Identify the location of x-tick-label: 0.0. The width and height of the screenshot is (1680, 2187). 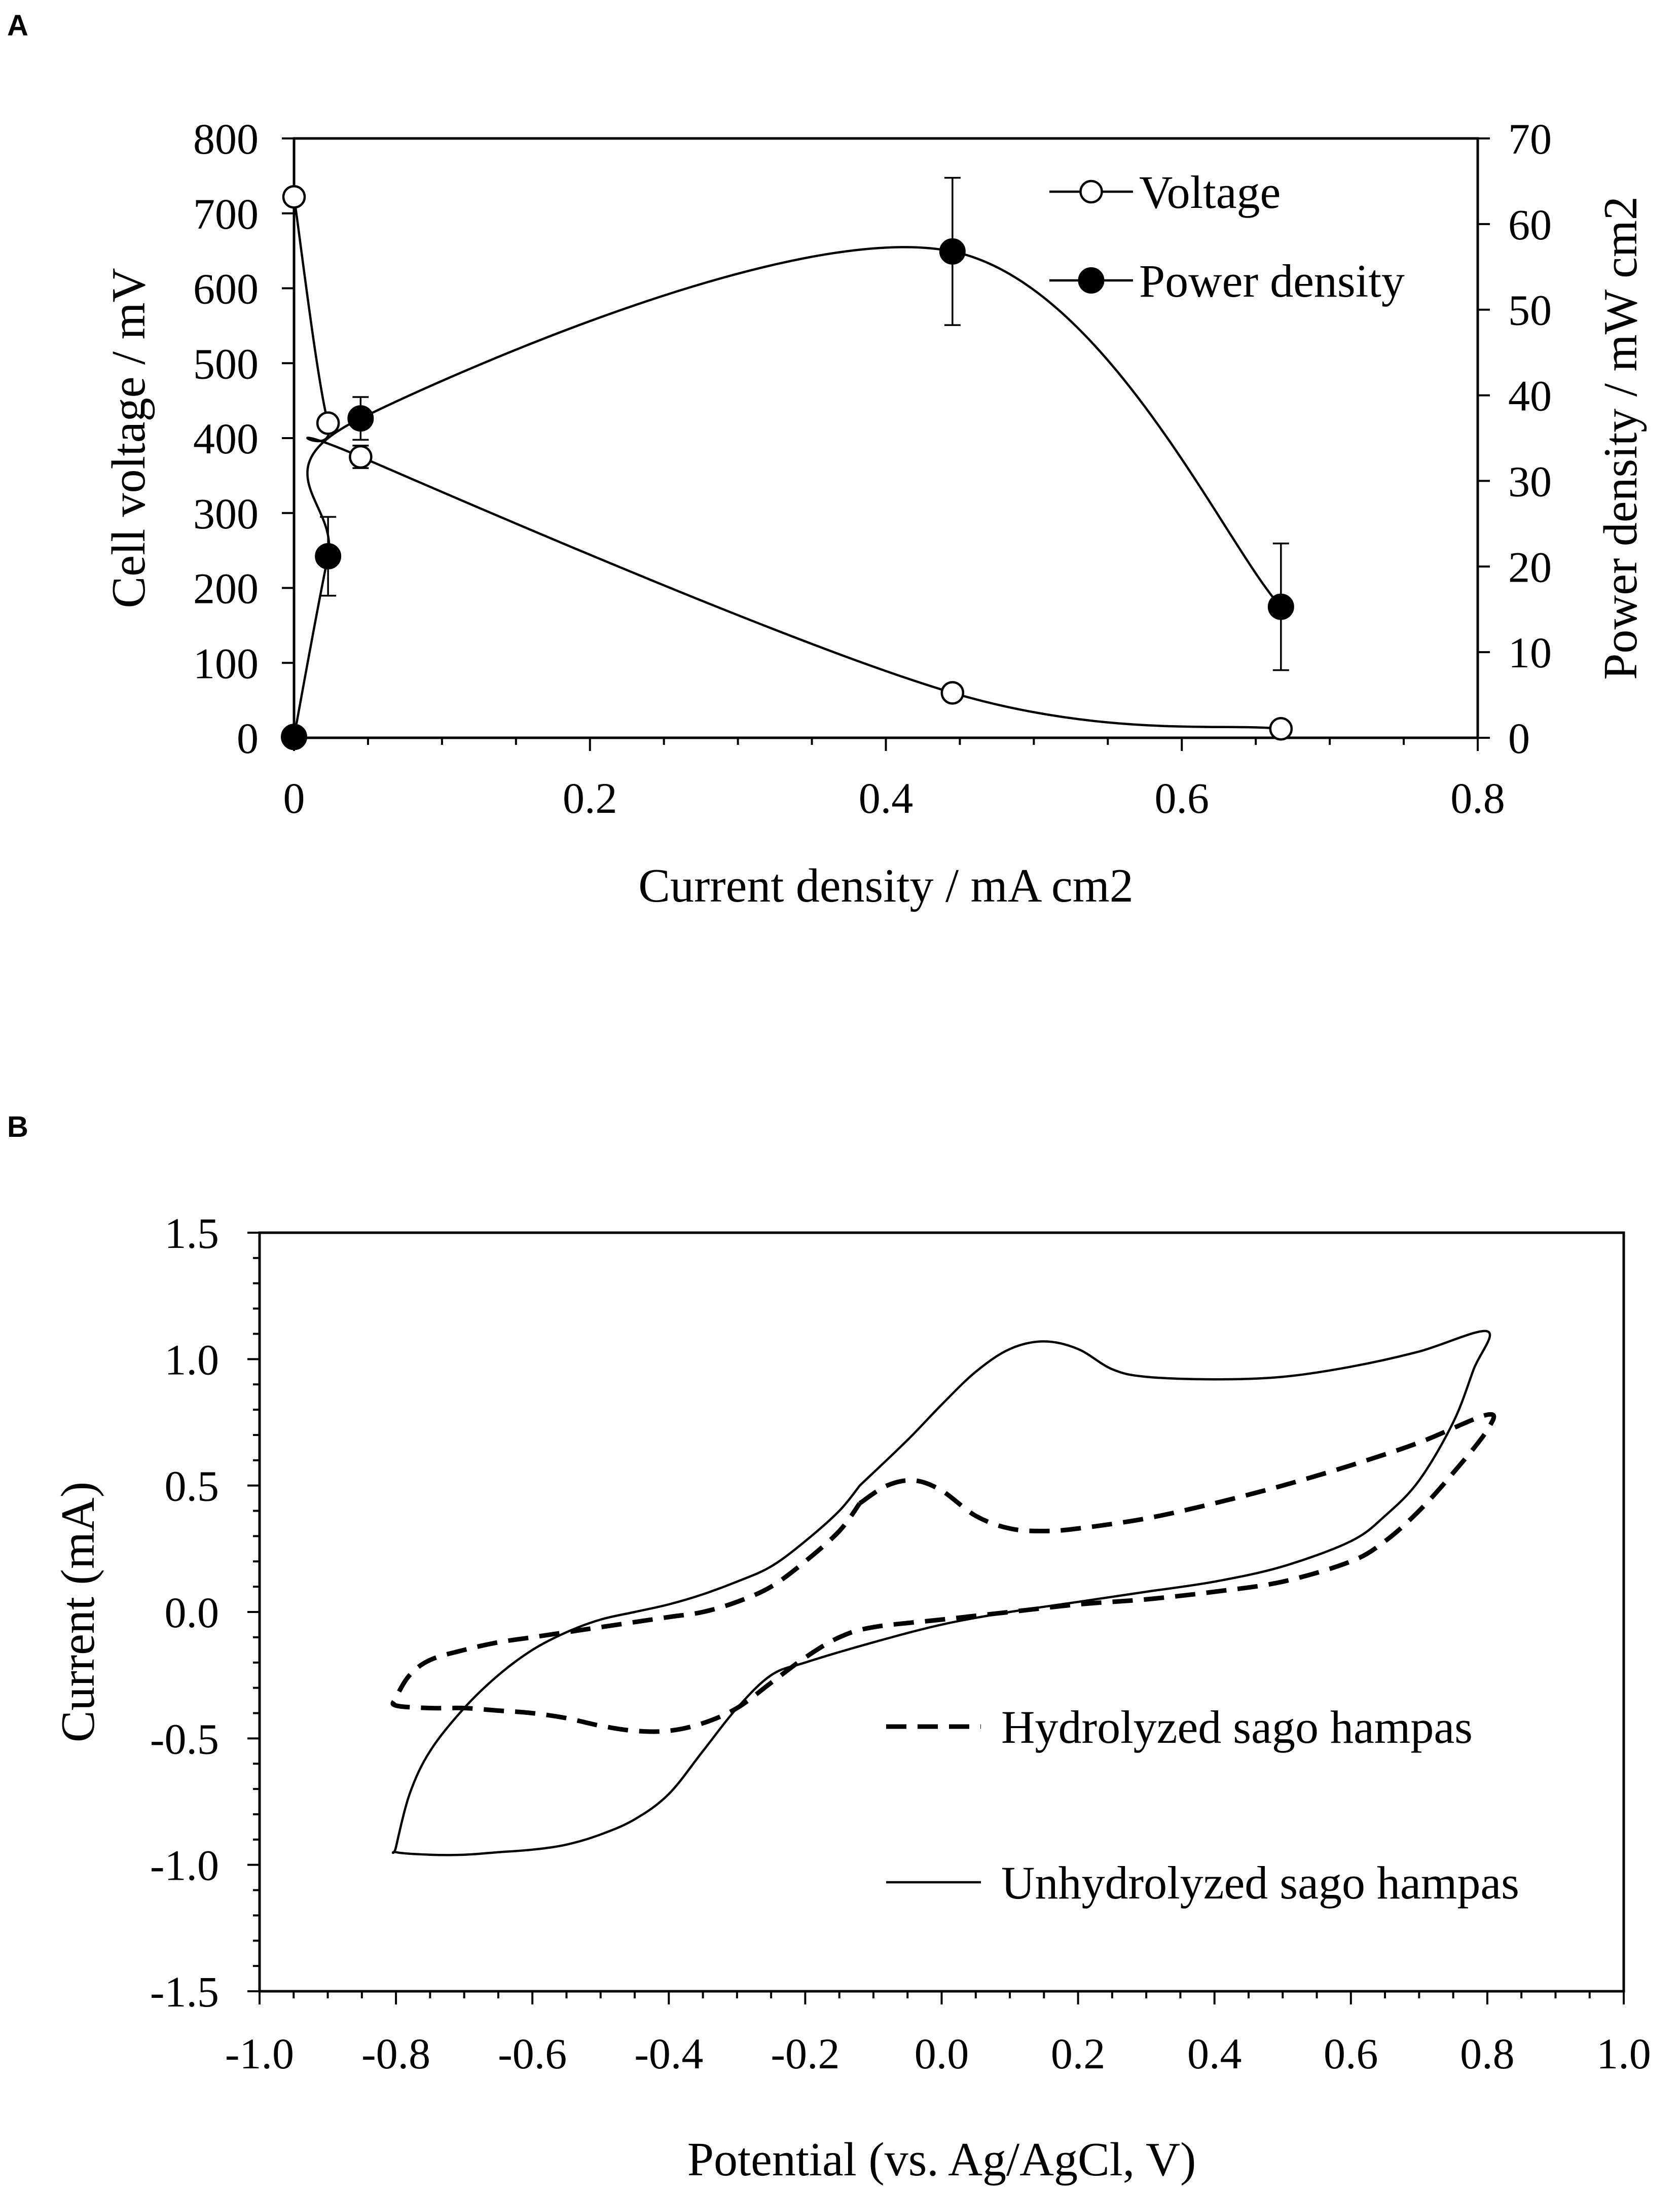
(942, 2053).